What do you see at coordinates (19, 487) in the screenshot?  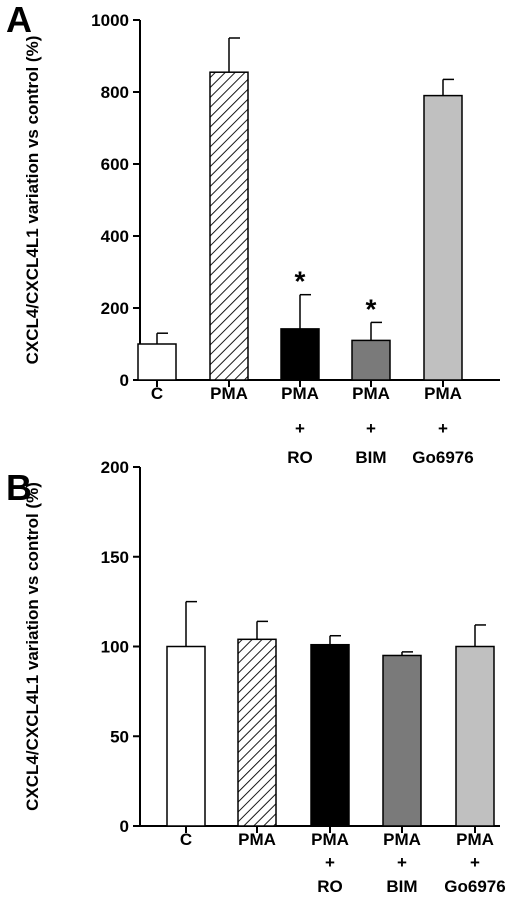 I see `panel-label: B` at bounding box center [19, 487].